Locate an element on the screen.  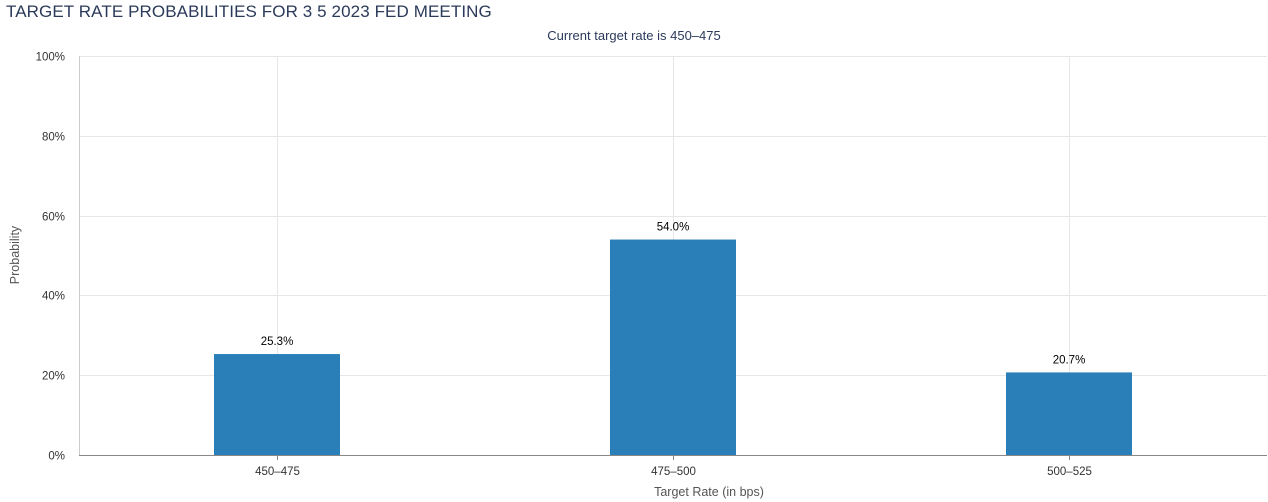
y-tick-label: 60% is located at coordinates (53, 218).